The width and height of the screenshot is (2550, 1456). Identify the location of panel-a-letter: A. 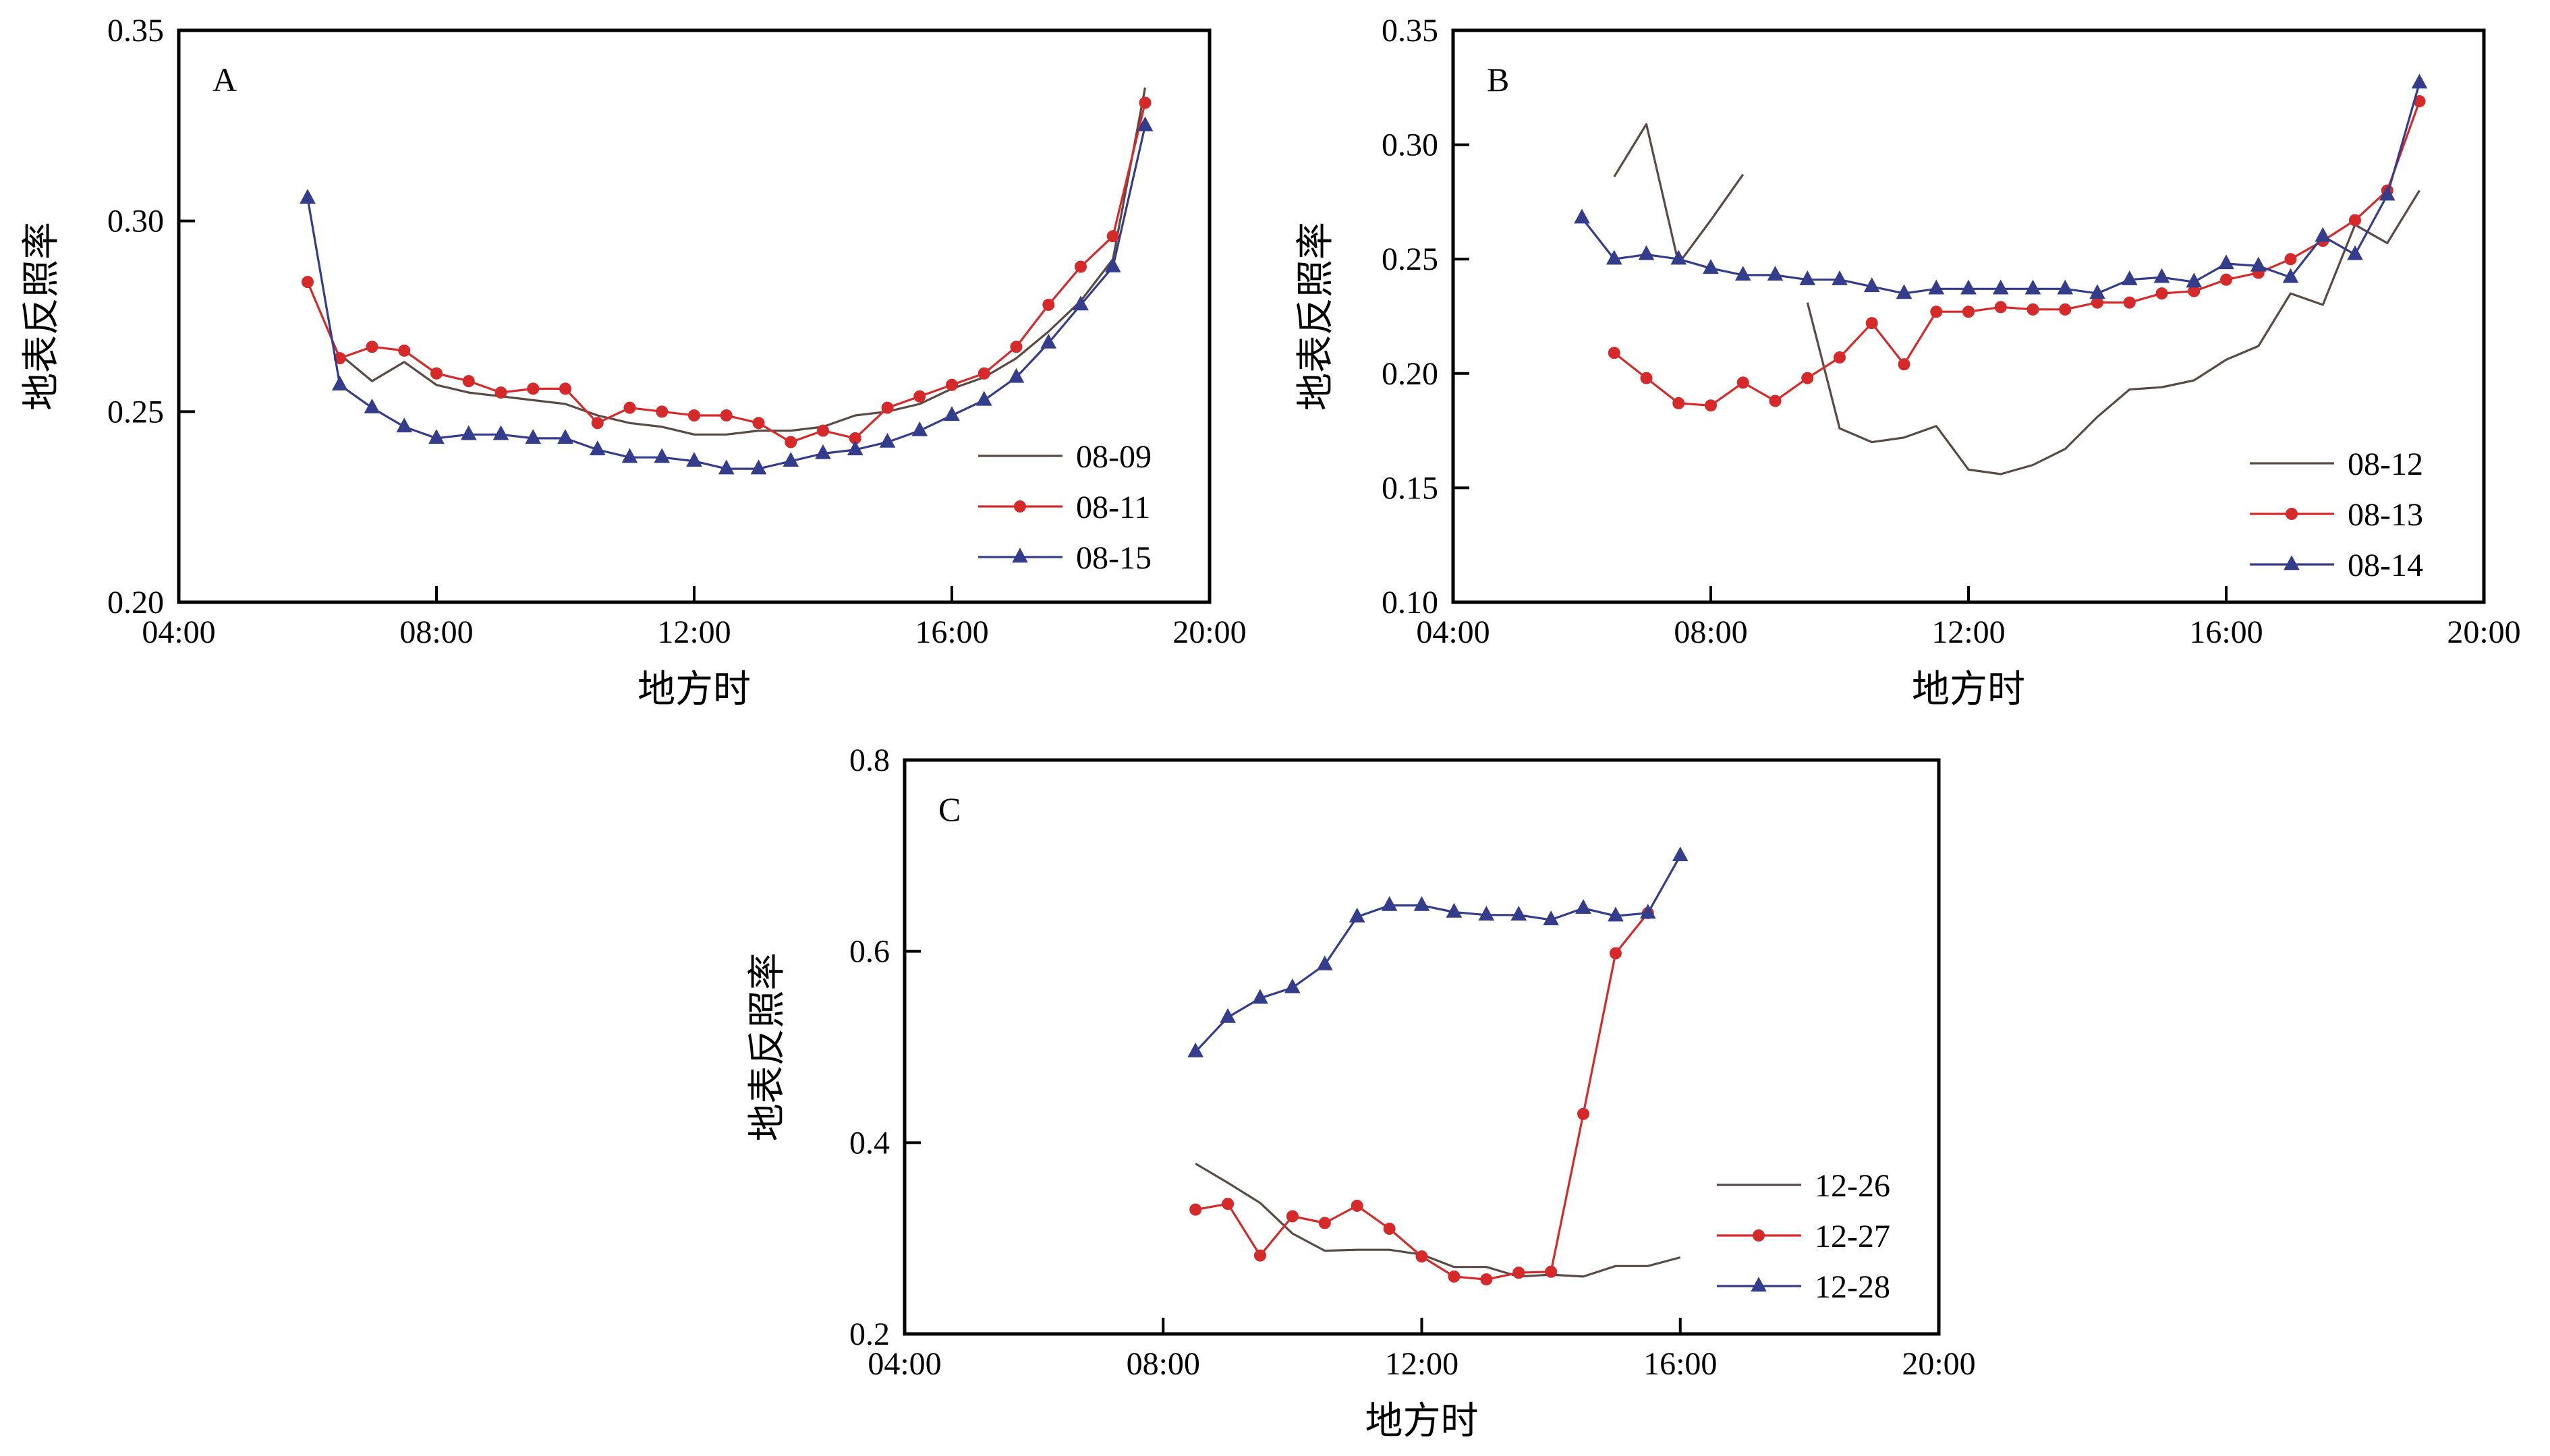
(225, 79).